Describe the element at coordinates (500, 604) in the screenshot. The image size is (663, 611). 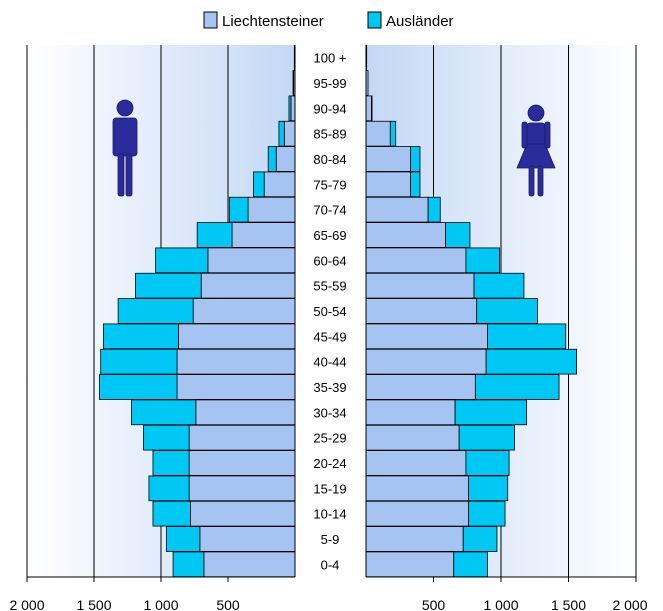
I see `tick-label-right: 1 000` at that location.